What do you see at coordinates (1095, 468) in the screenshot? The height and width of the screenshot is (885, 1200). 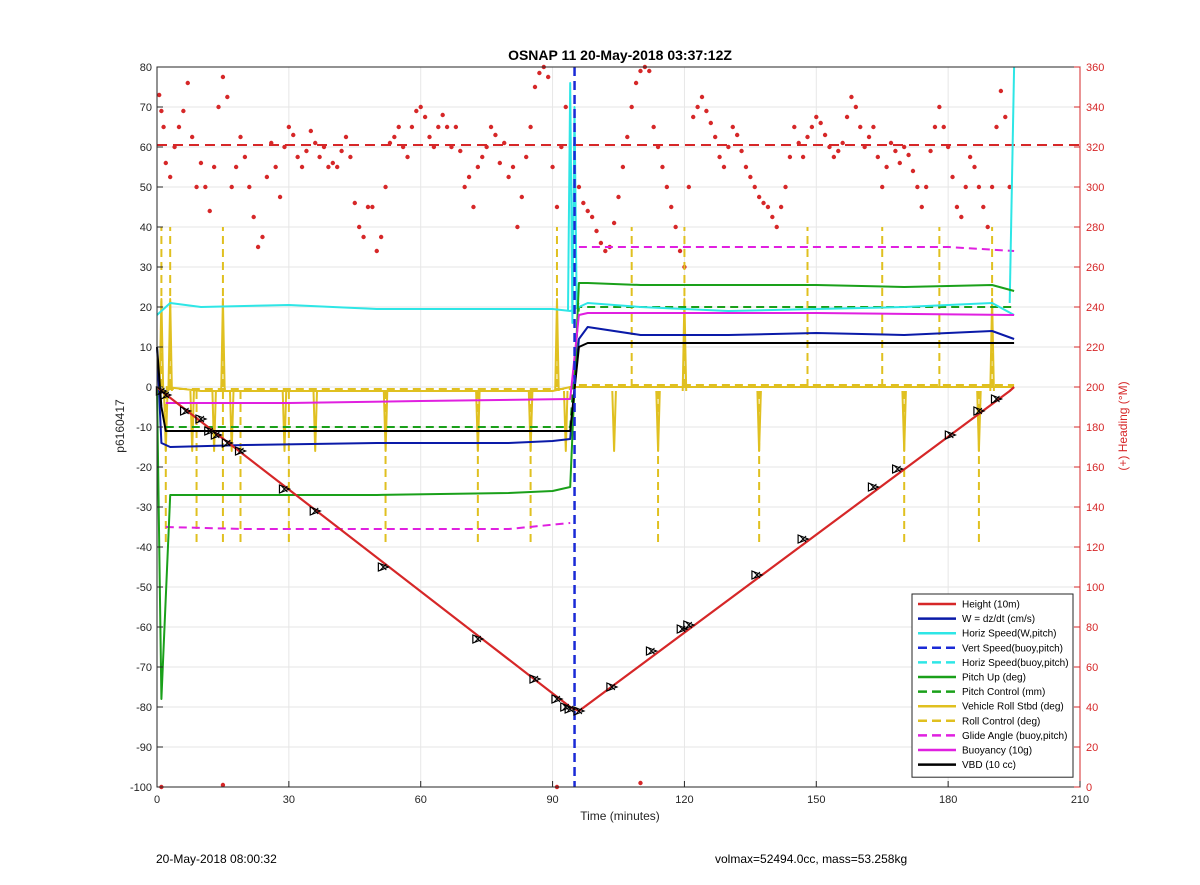 I see `y2-tick-label: 160` at bounding box center [1095, 468].